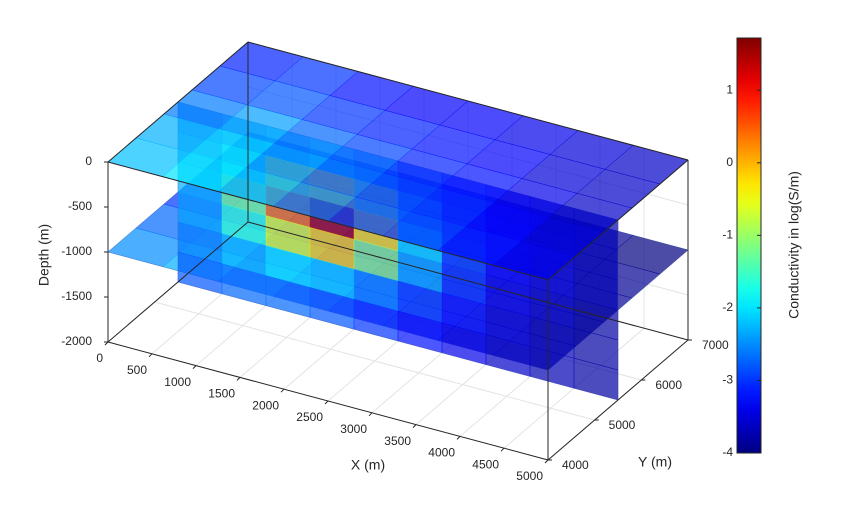 Image resolution: width=860 pixels, height=515 pixels. What do you see at coordinates (80, 206) in the screenshot?
I see `z-tick-label: -500` at bounding box center [80, 206].